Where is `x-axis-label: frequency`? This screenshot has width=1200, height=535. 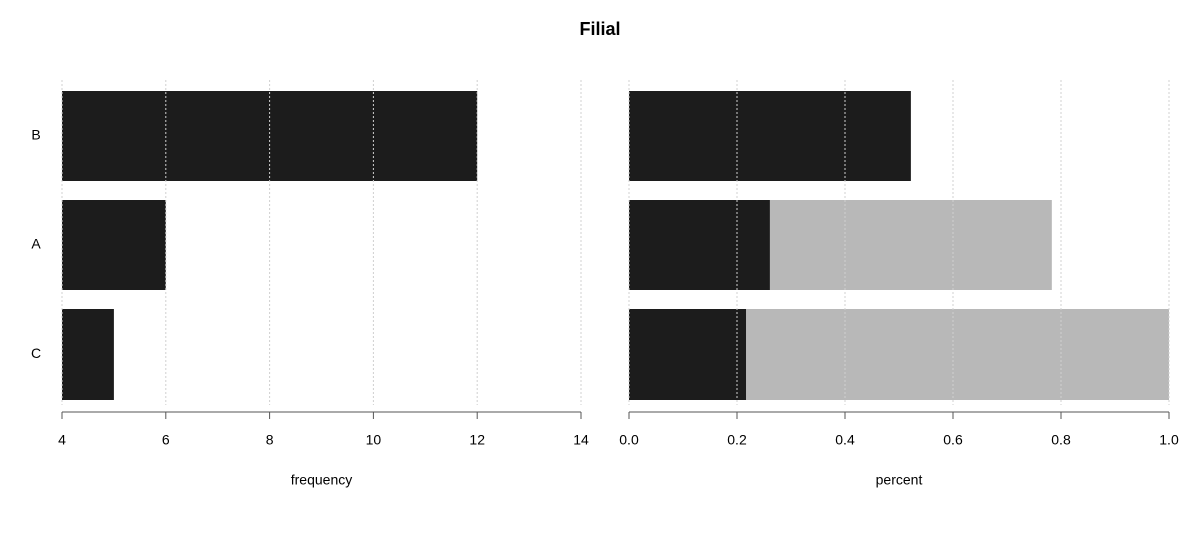 x-axis-label: frequency is located at coordinates (321, 480).